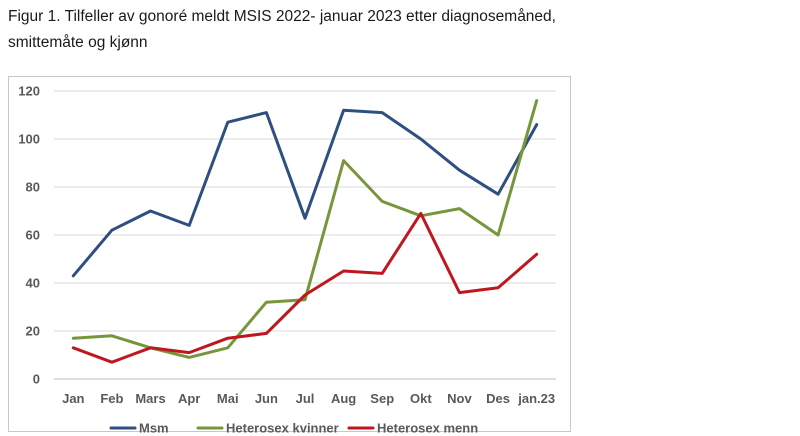 This screenshot has width=800, height=436. Describe the element at coordinates (154, 428) in the screenshot. I see `legend-label-msm: Msm` at that location.